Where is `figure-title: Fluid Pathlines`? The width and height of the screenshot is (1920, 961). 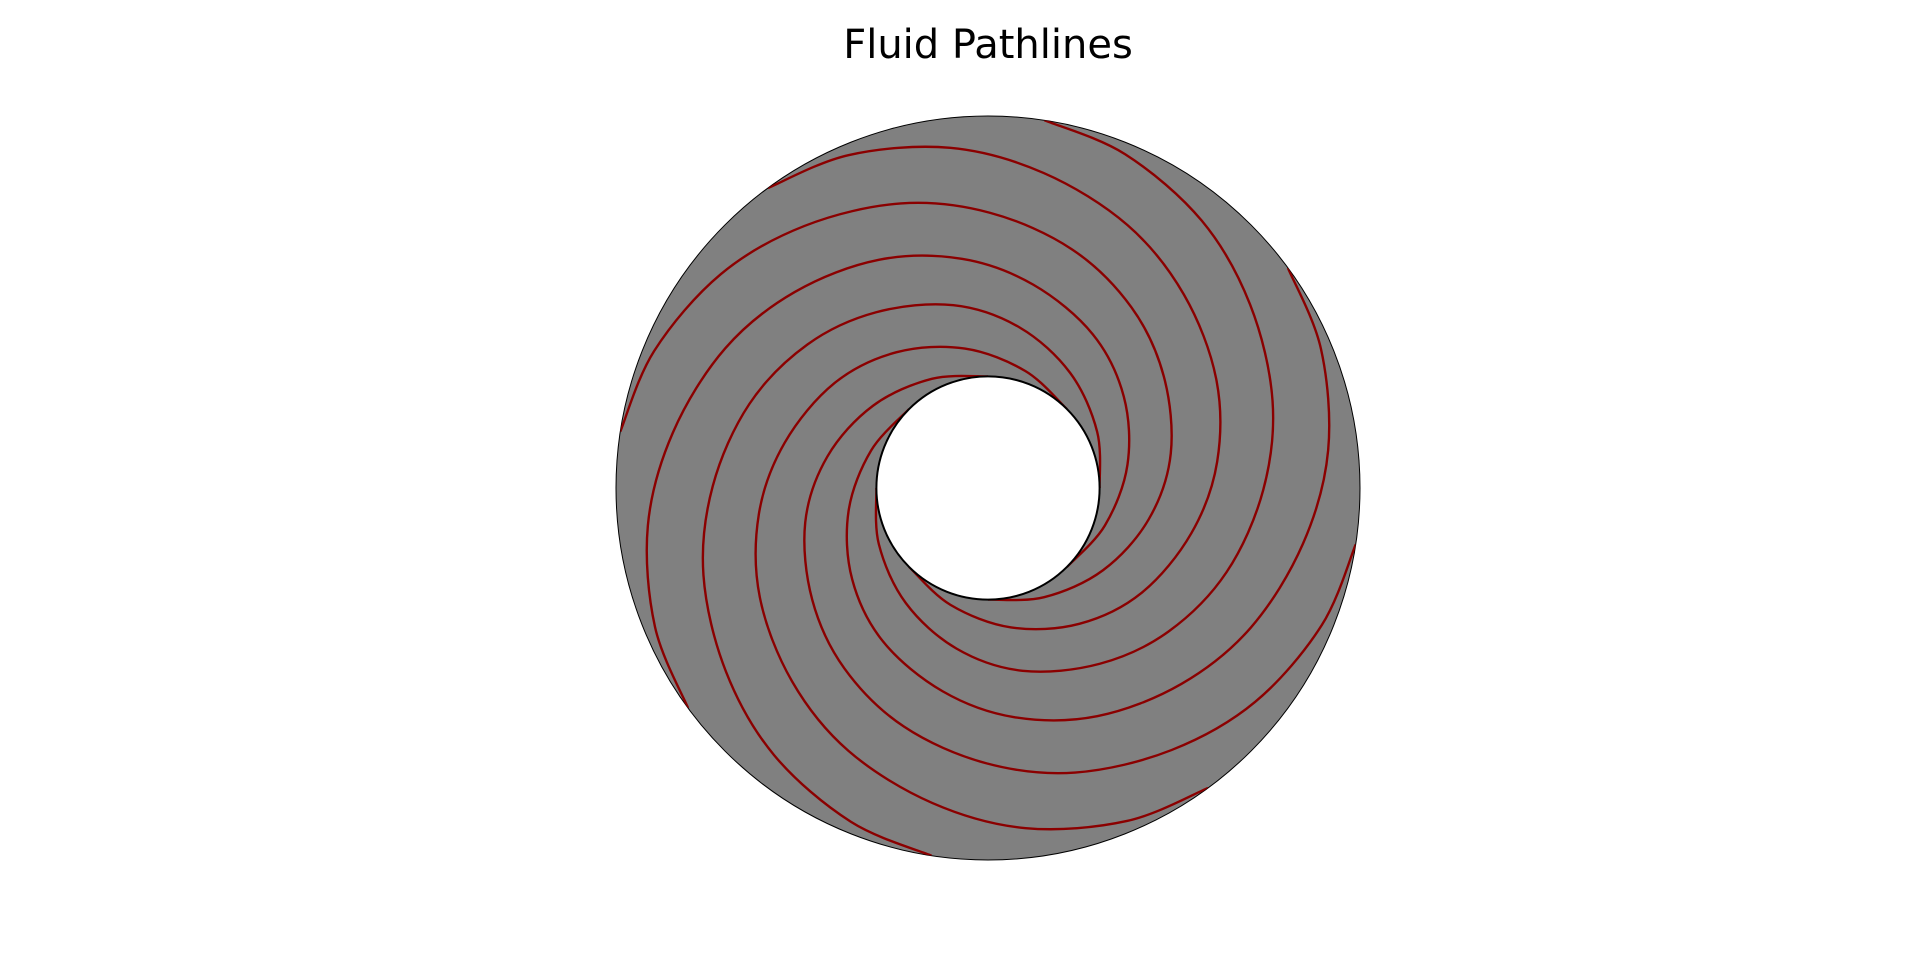 figure-title: Fluid Pathlines is located at coordinates (988, 45).